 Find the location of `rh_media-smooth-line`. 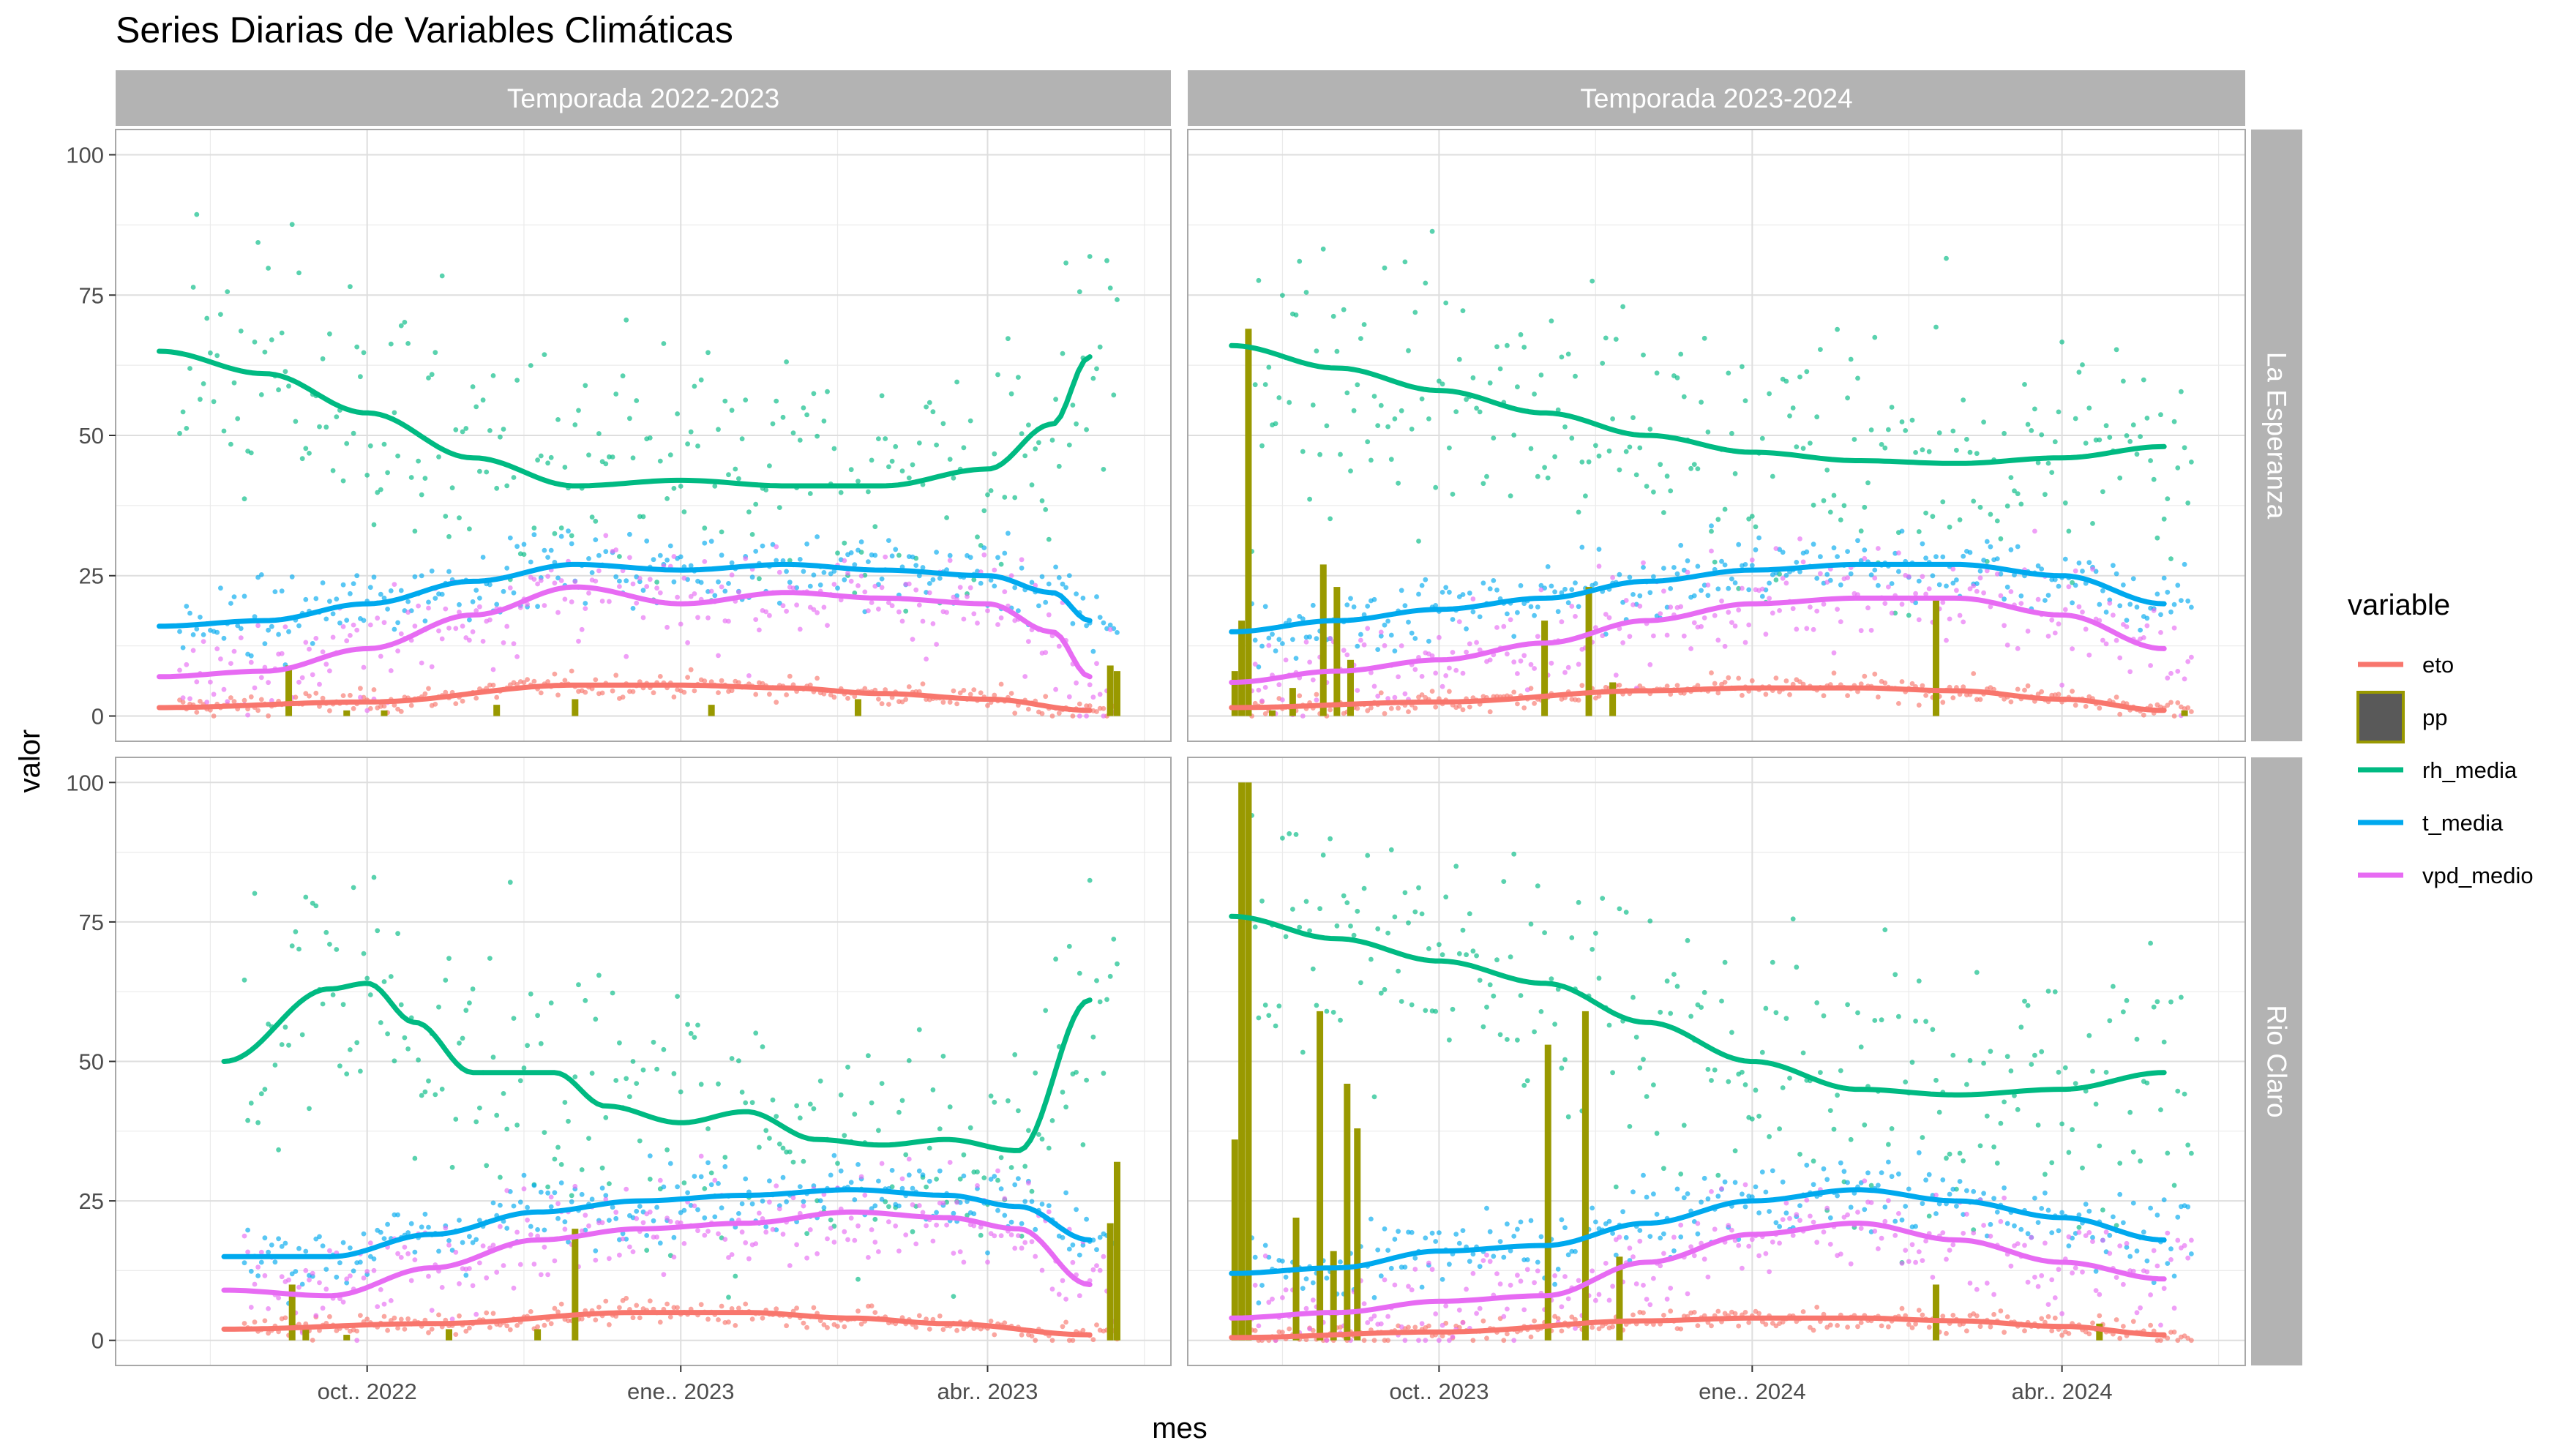

rh_media-smooth-line is located at coordinates (625, 418).